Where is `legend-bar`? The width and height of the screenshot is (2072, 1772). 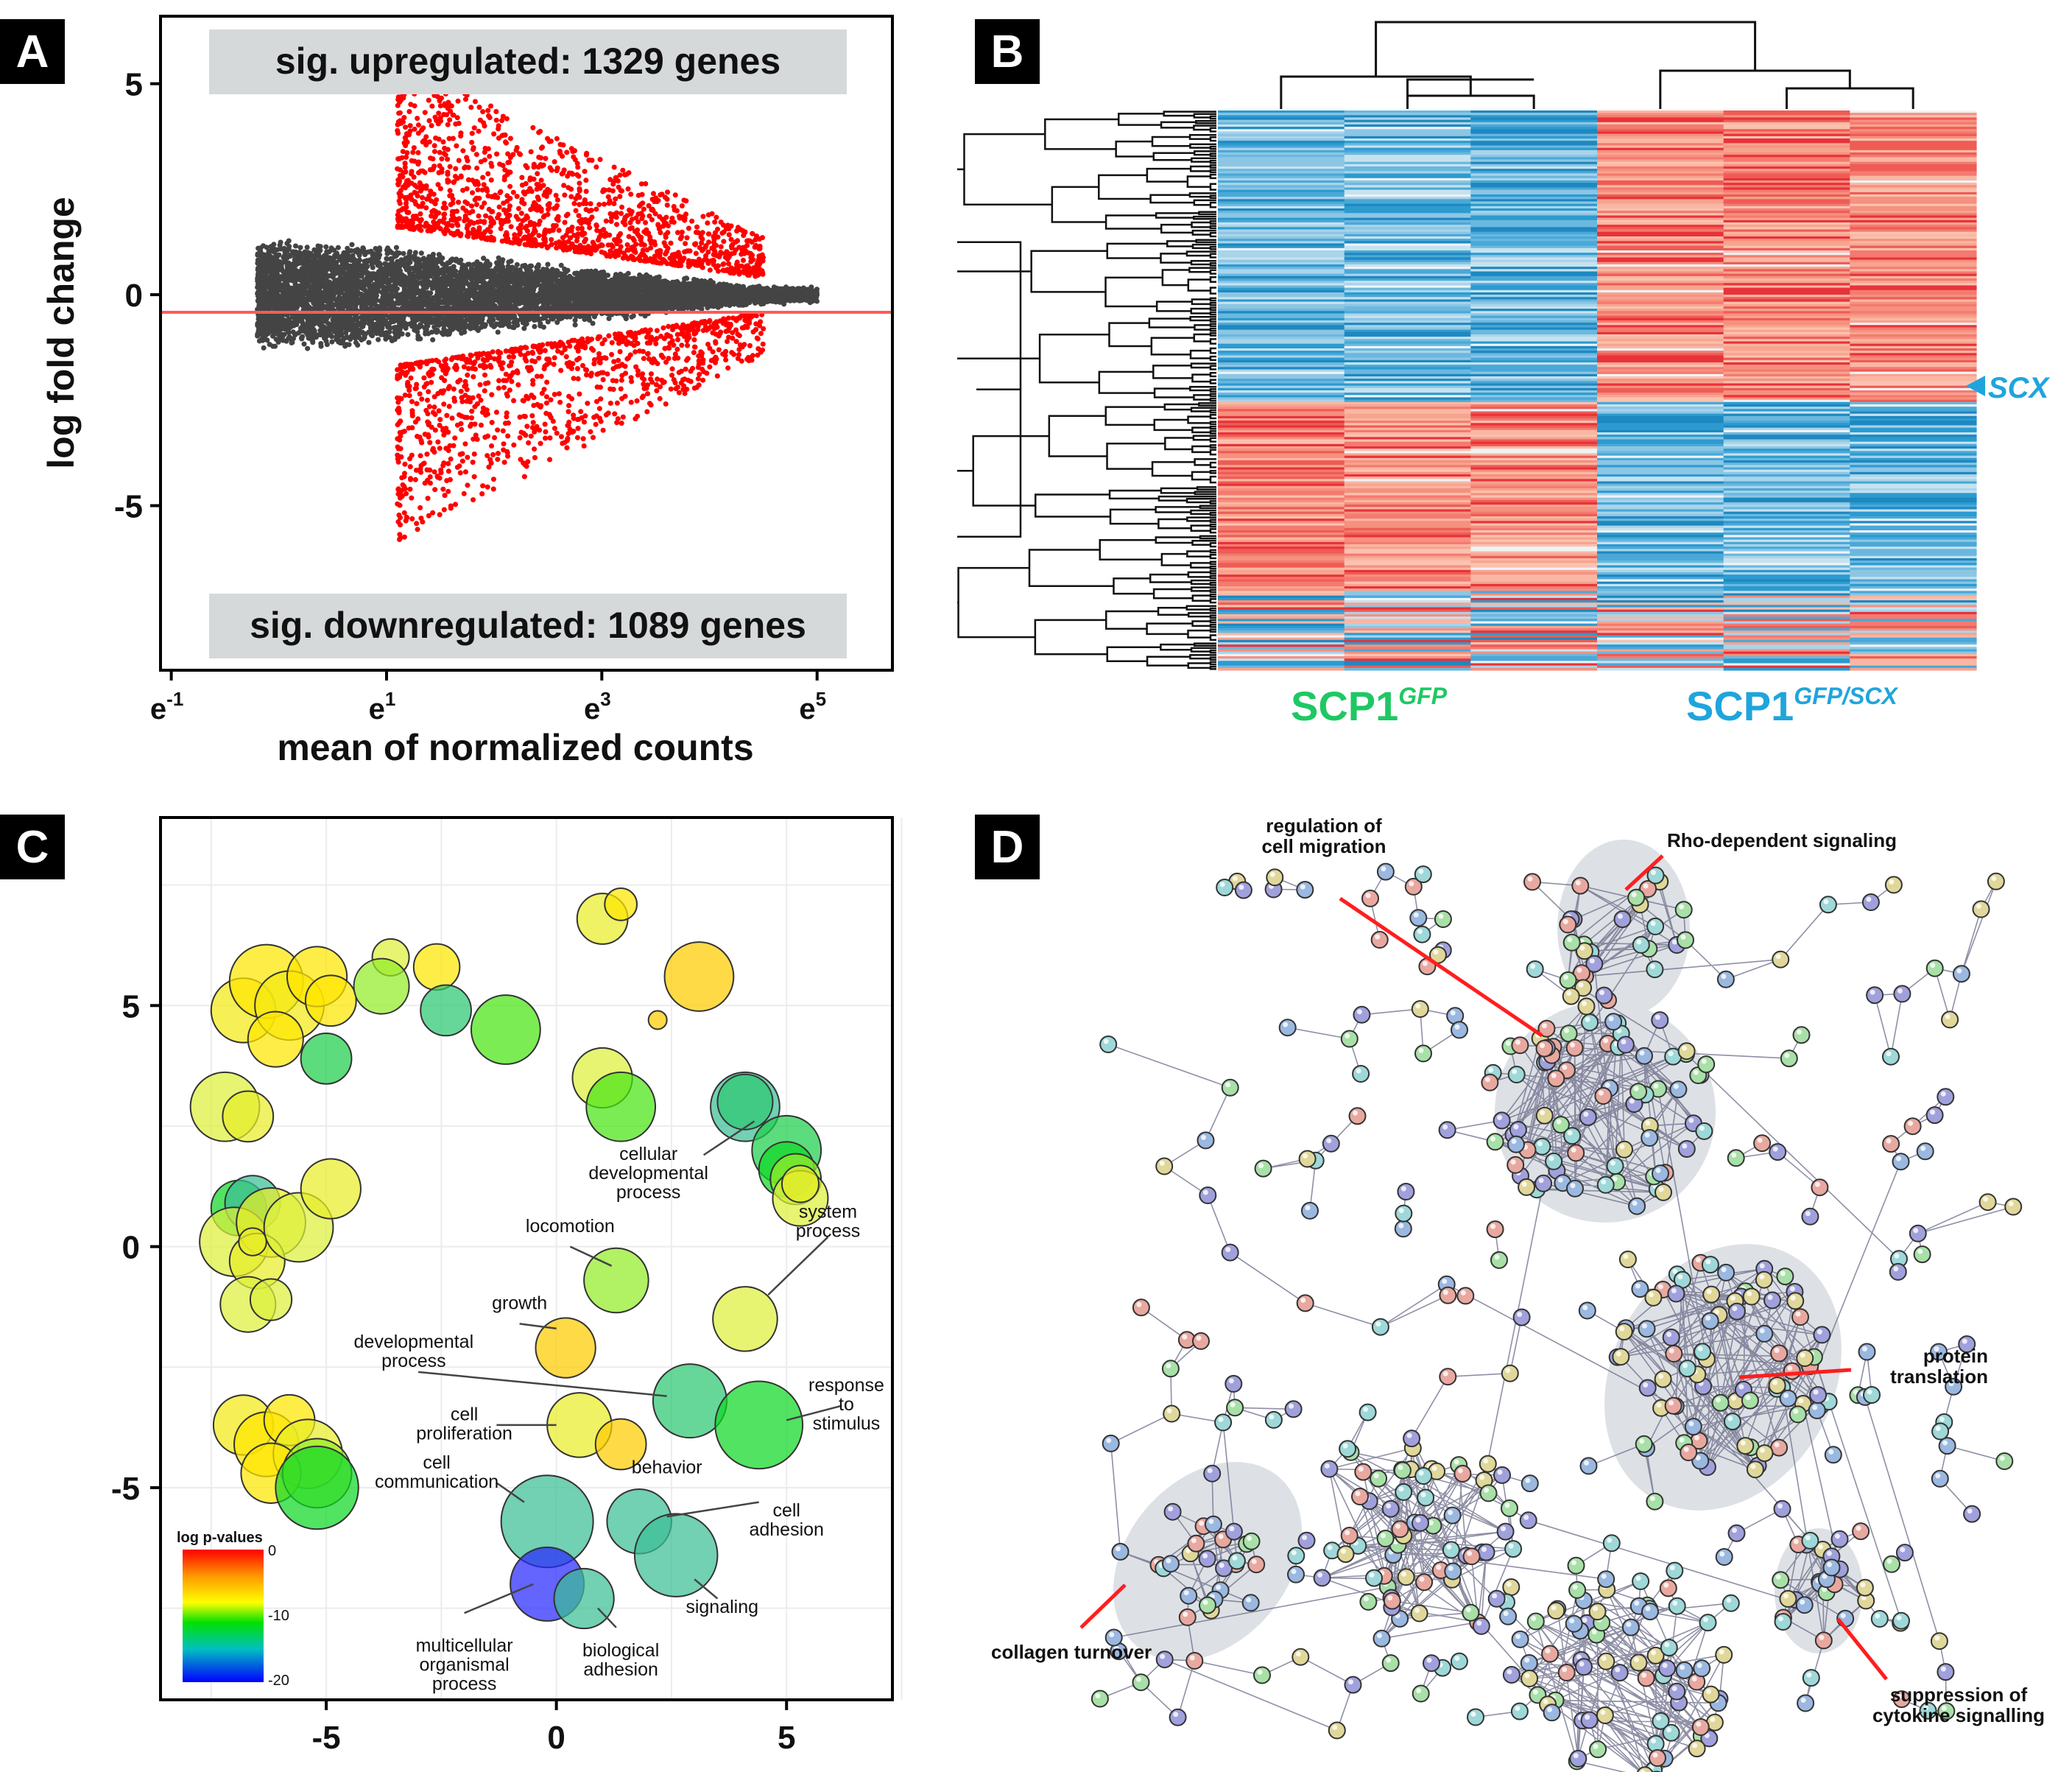 legend-bar is located at coordinates (223, 1616).